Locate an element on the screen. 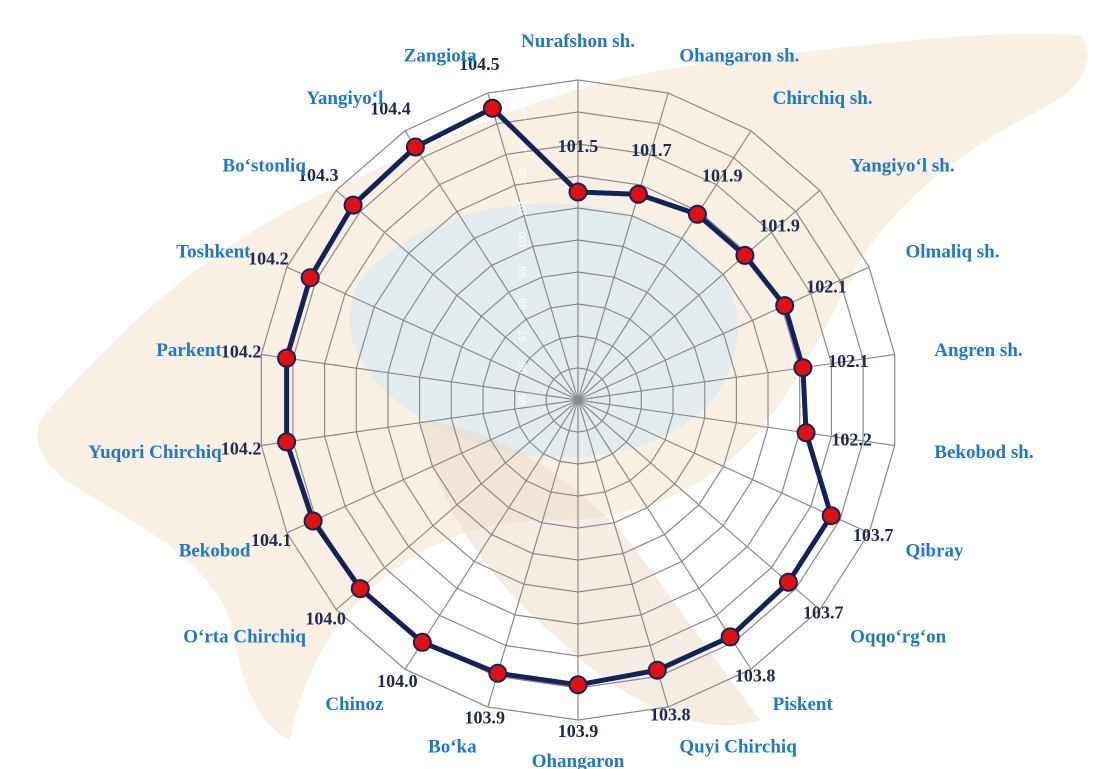 This screenshot has width=1113, height=769. radial-tick-label: 95 is located at coordinates (523, 400).